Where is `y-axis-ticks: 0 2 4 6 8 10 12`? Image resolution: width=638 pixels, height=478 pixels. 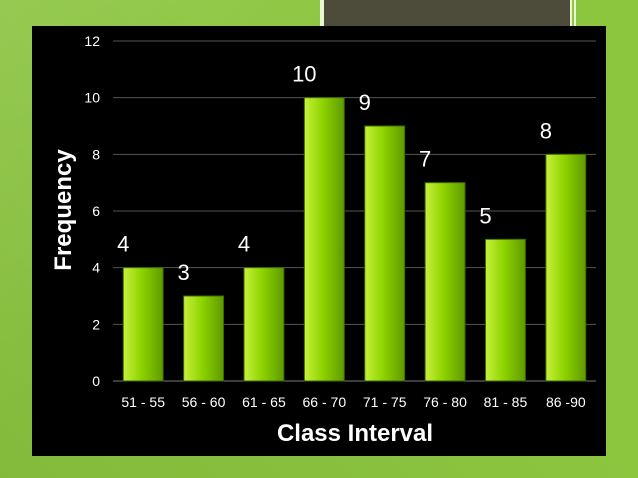
y-axis-ticks: 0 2 4 6 8 10 12 is located at coordinates (92, 211).